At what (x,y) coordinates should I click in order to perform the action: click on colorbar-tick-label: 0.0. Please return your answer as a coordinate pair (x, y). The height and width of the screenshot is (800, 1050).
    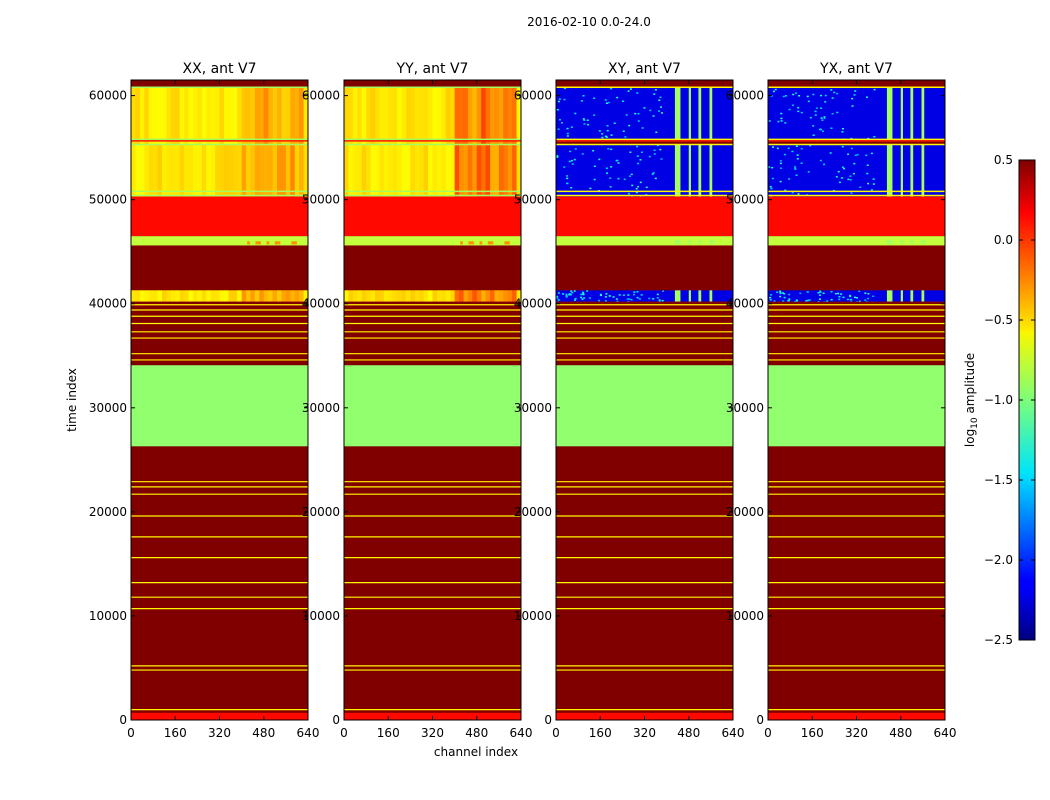
    Looking at the image, I should click on (1003, 240).